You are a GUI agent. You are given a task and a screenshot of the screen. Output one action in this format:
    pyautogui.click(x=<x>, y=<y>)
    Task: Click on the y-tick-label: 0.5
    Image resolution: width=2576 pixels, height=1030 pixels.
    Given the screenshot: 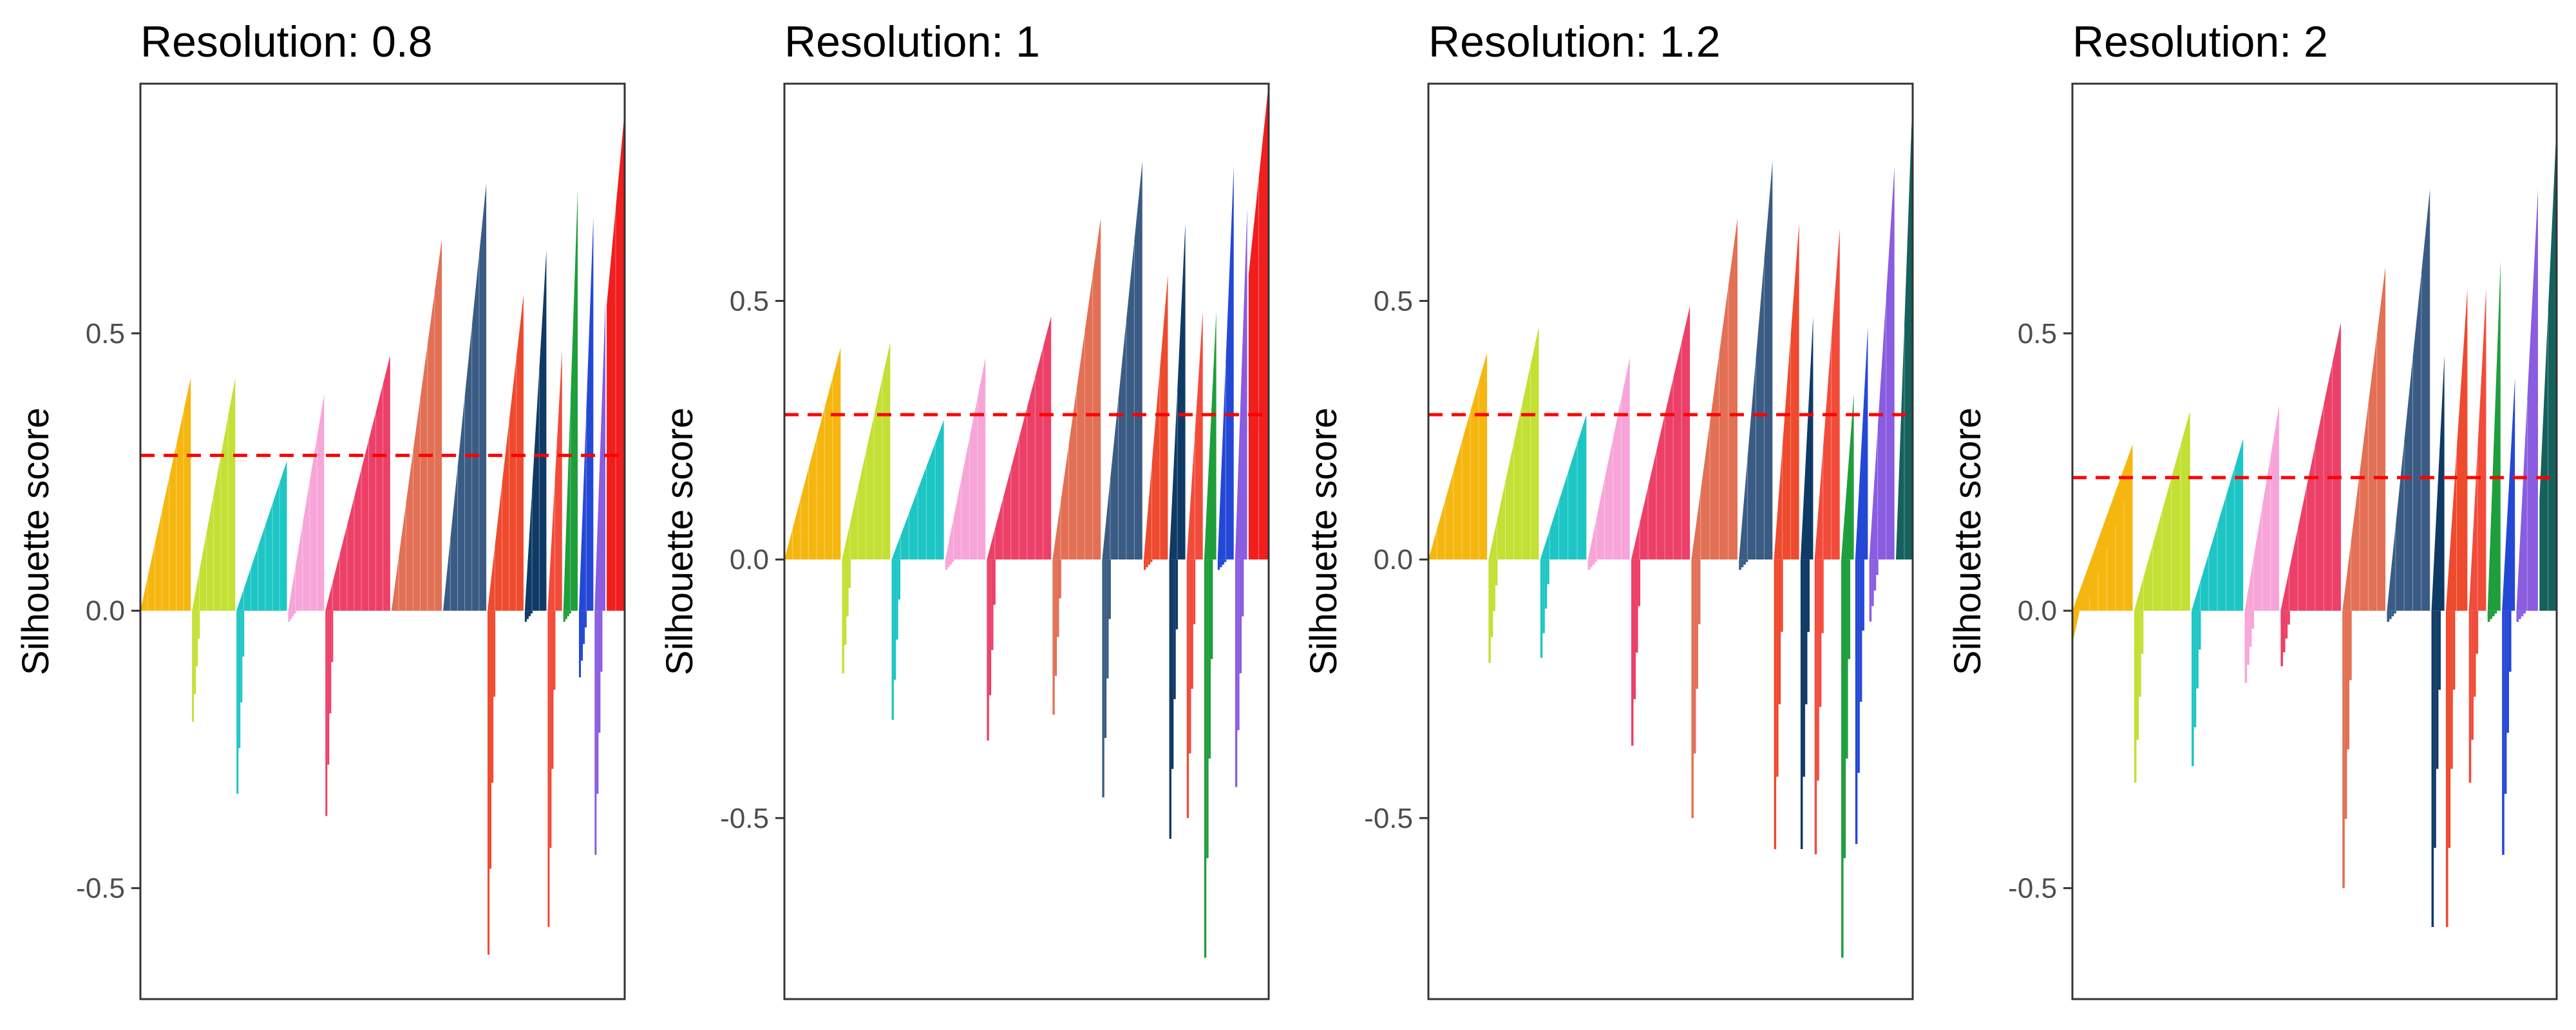 What is the action you would take?
    pyautogui.click(x=105, y=334)
    